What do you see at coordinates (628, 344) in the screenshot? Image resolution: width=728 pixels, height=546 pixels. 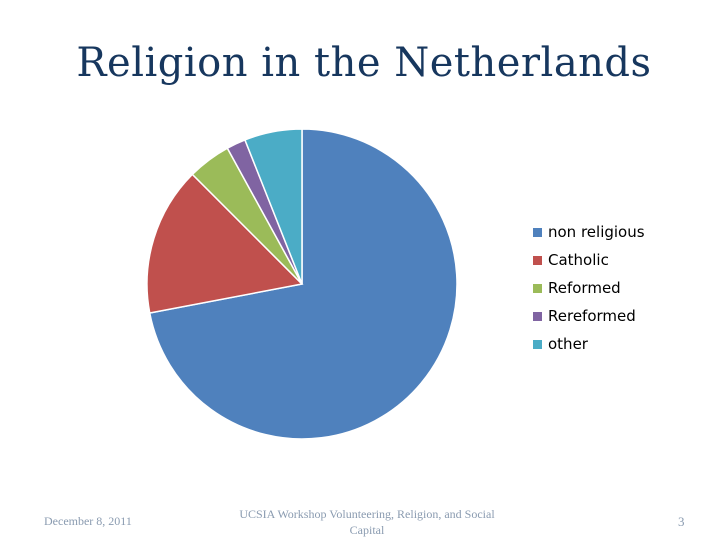 I see `legend-item-other: other` at bounding box center [628, 344].